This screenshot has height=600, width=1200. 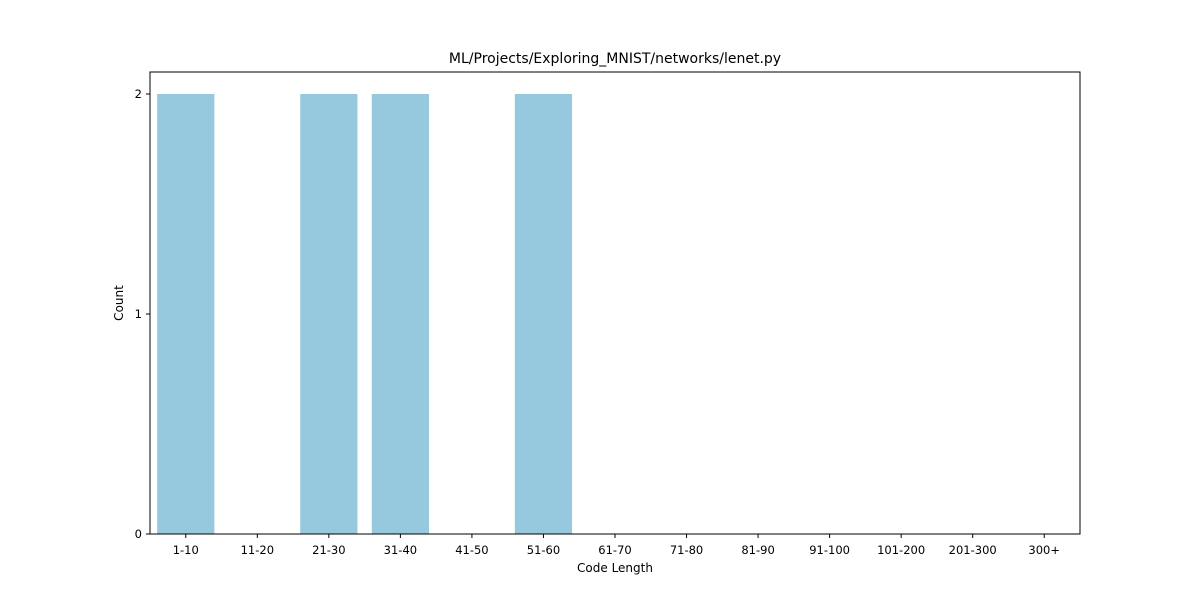 What do you see at coordinates (186, 550) in the screenshot?
I see `x-tick-label: 1-10` at bounding box center [186, 550].